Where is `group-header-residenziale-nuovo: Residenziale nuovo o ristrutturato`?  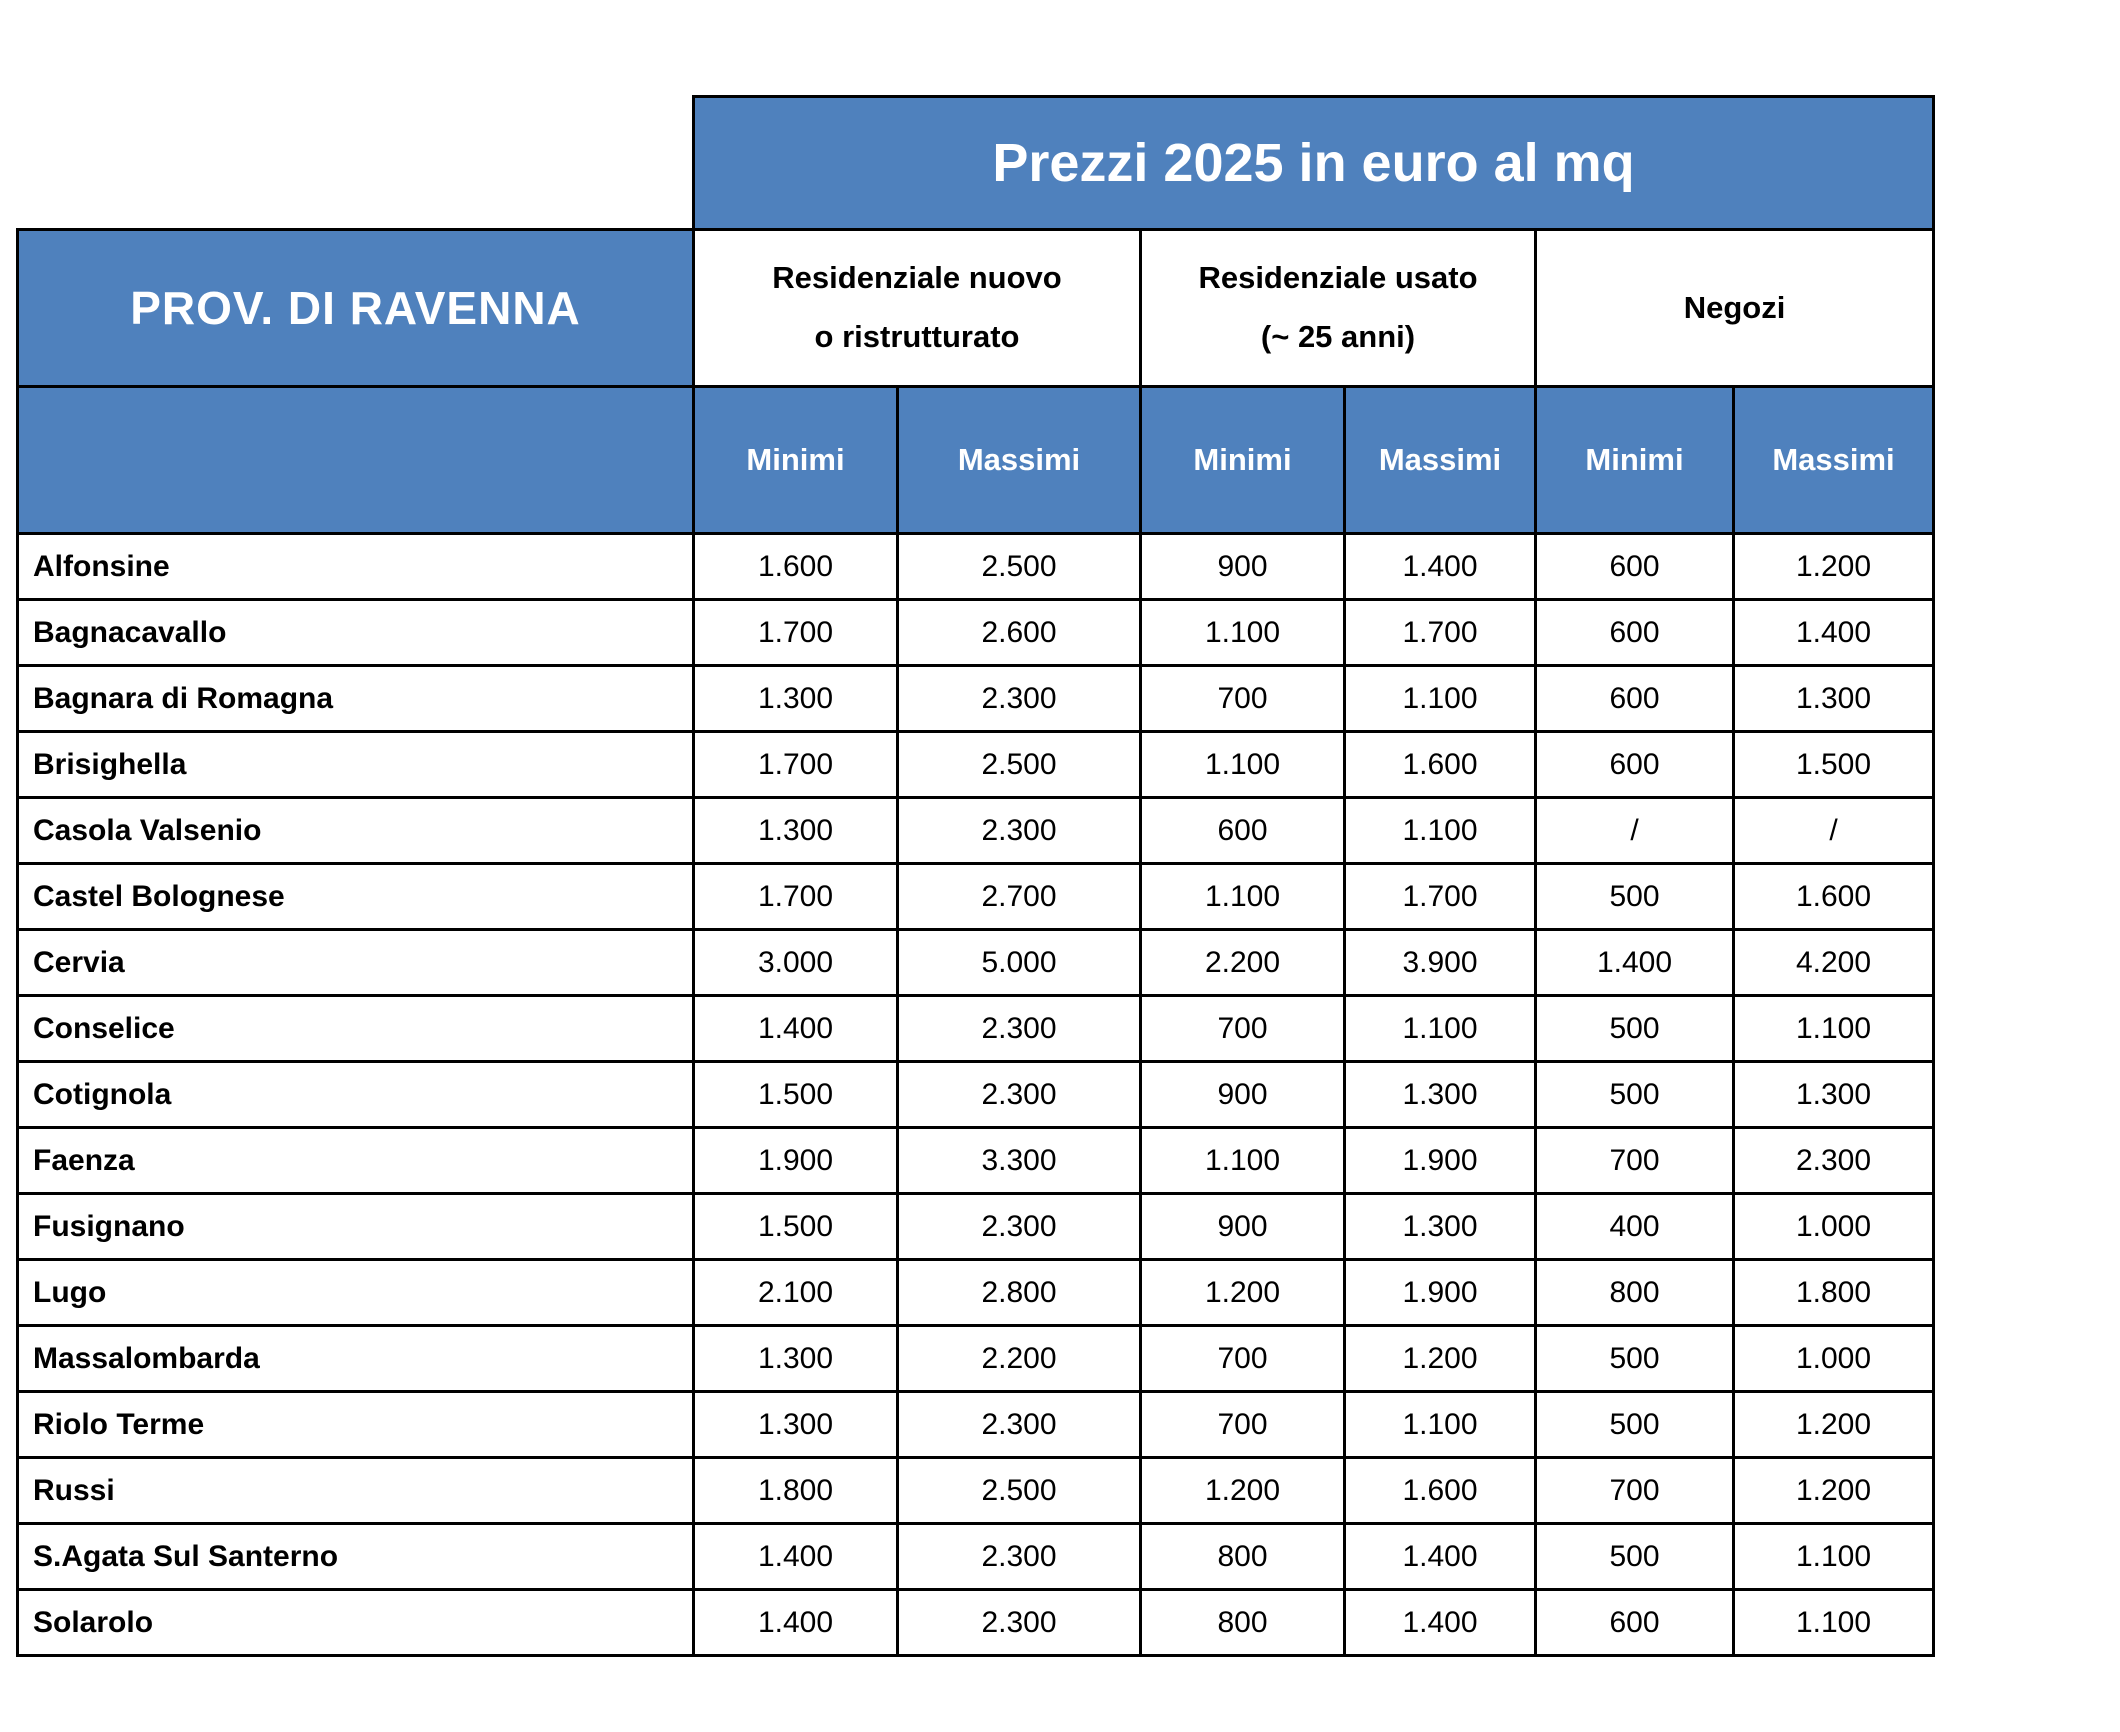
group-header-residenziale-nuovo: Residenziale nuovo o ristrutturato is located at coordinates (917, 308).